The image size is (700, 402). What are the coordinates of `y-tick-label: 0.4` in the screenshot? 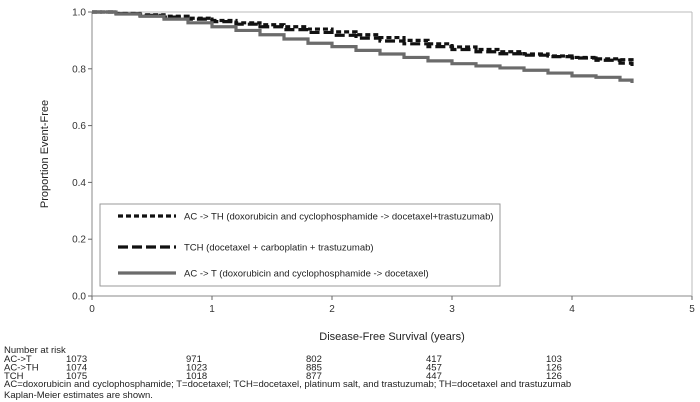 It's located at (79, 183).